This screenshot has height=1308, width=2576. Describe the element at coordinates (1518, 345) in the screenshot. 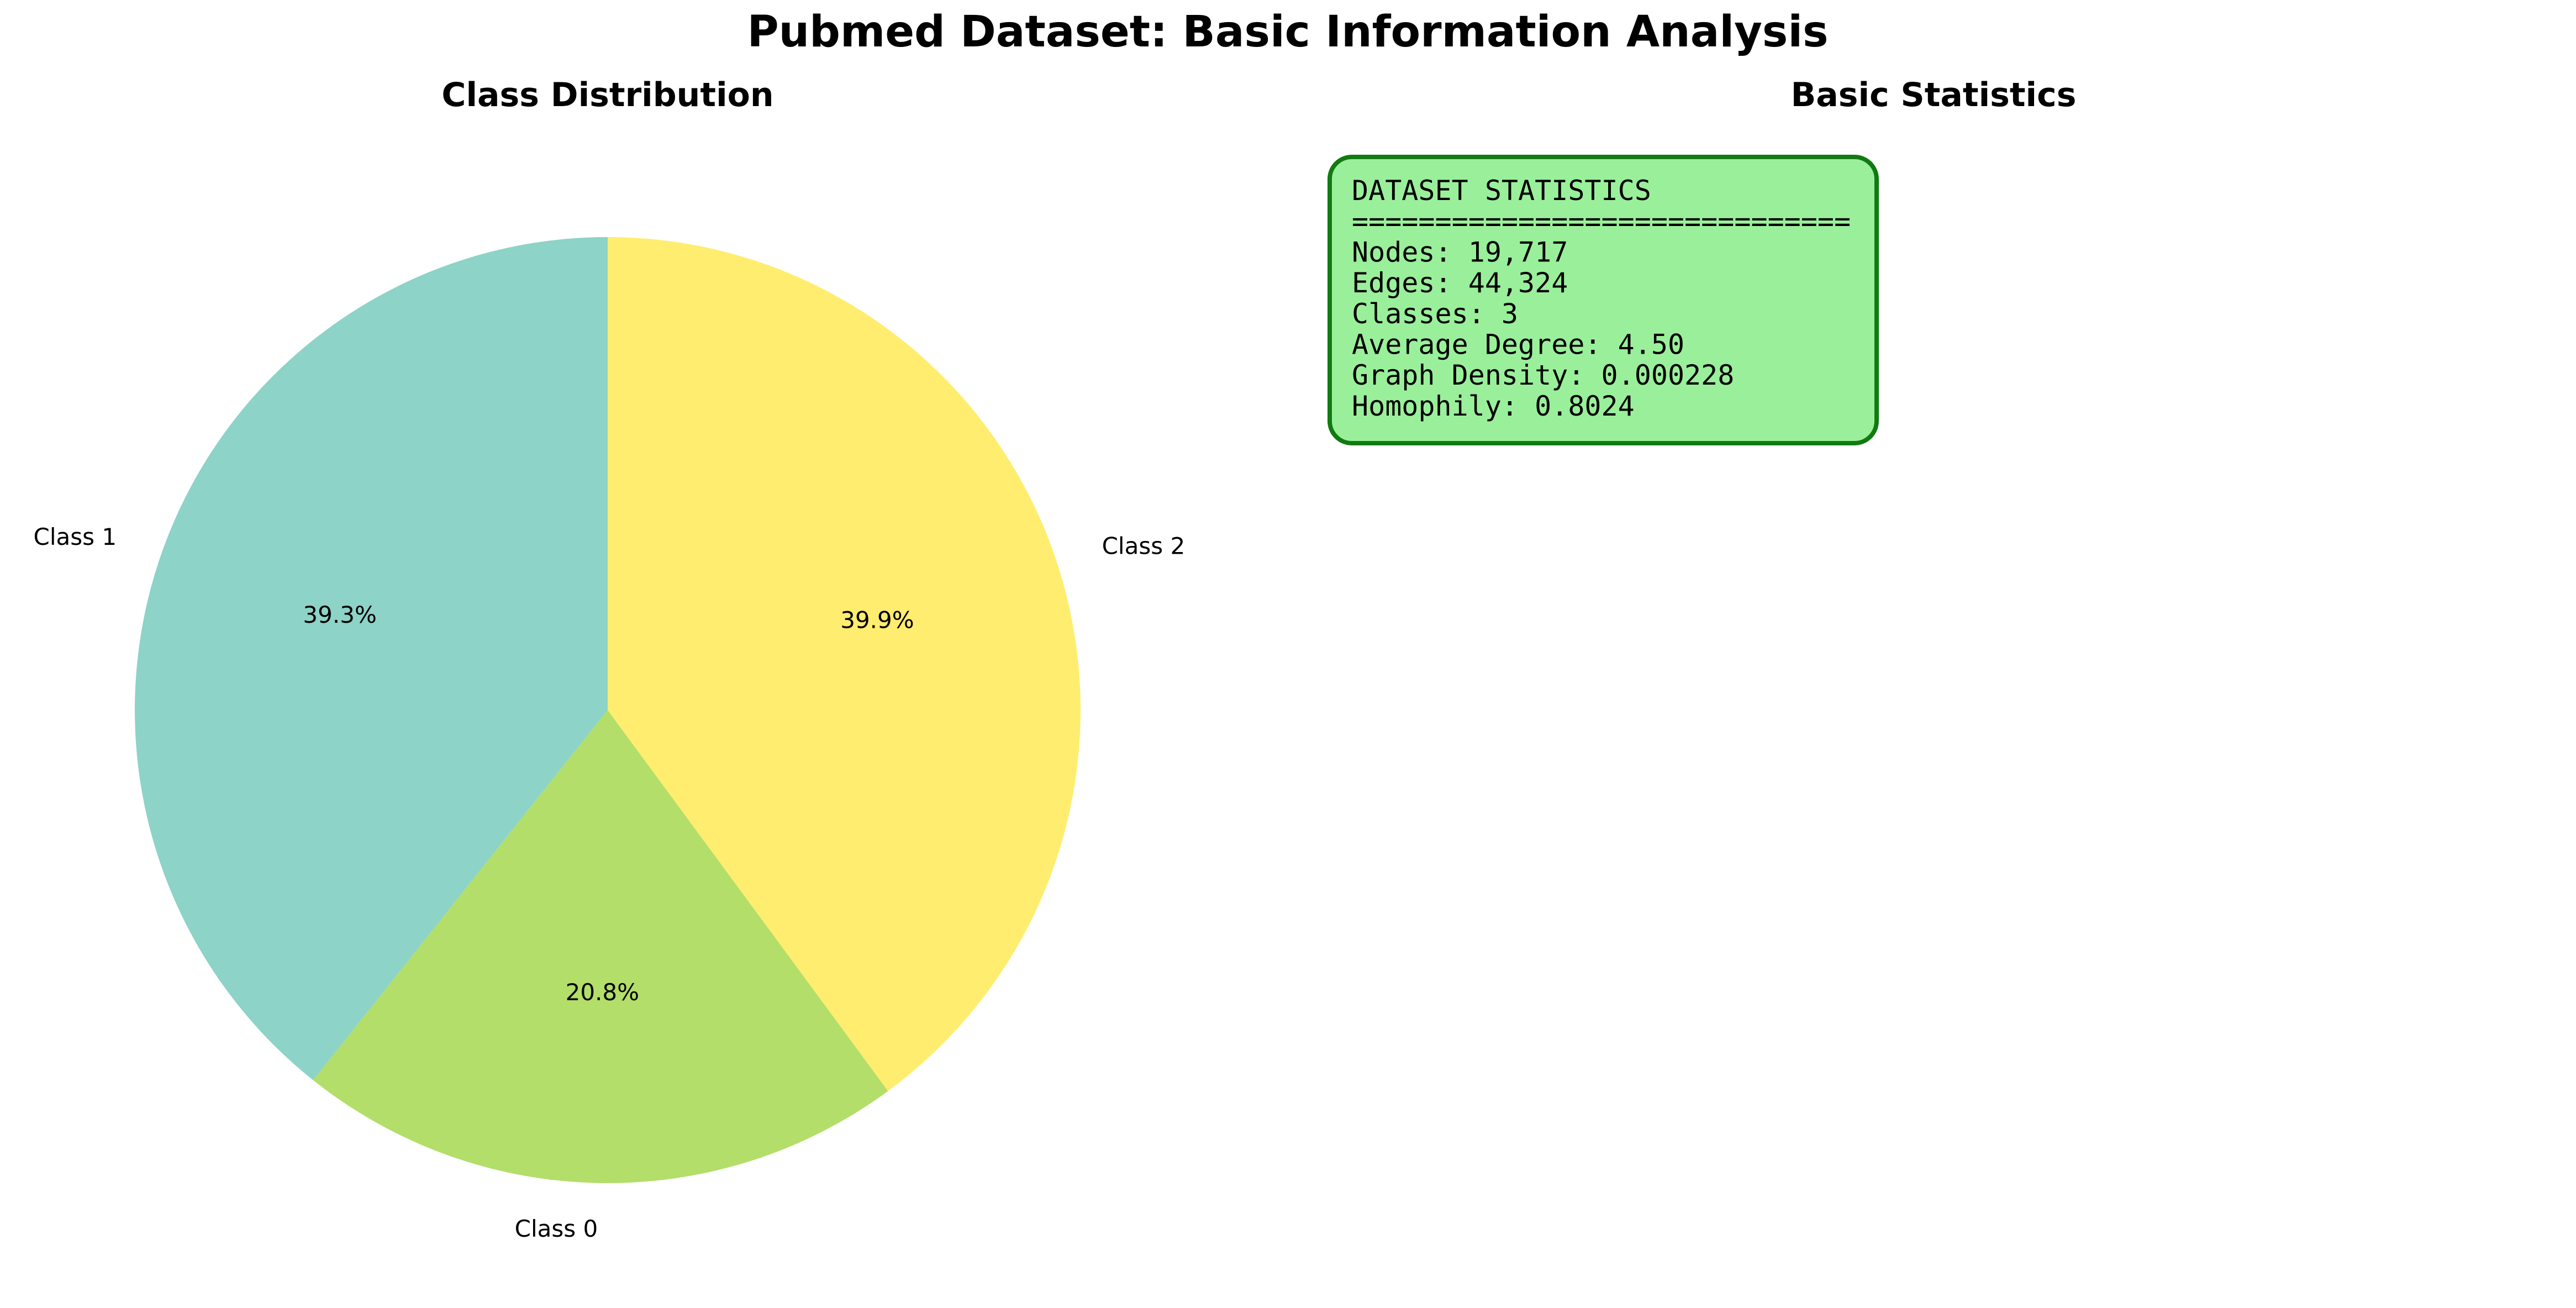

I see `stats-line: Average Degree: 4.50` at that location.